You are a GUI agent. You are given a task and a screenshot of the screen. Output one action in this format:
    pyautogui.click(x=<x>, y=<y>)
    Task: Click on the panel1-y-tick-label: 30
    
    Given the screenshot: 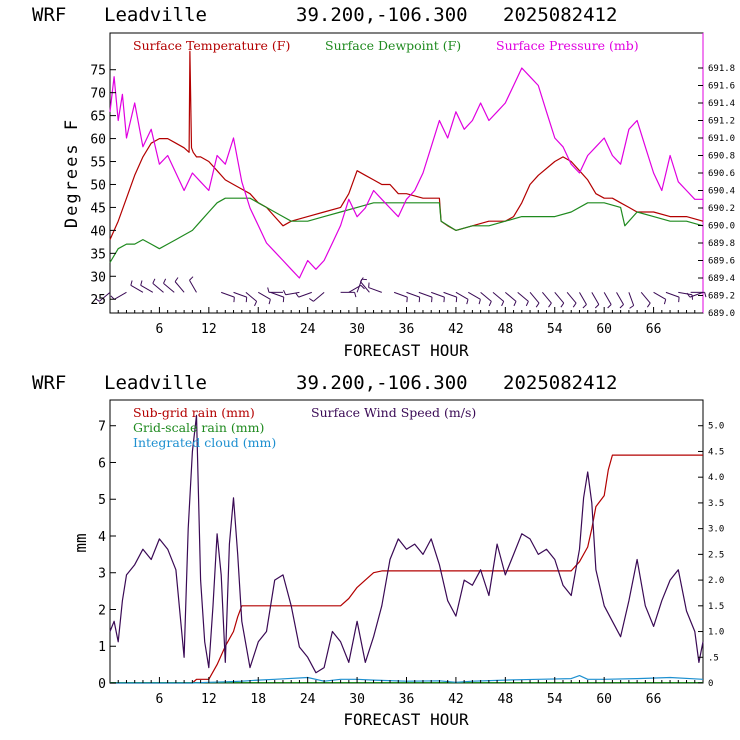 What is the action you would take?
    pyautogui.click(x=98, y=277)
    